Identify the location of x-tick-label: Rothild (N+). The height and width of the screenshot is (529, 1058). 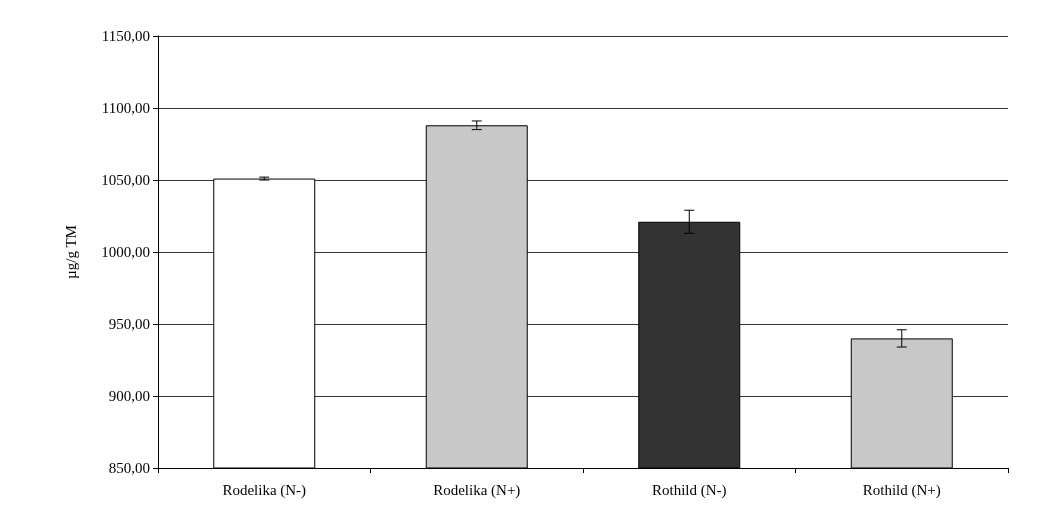
(901, 490).